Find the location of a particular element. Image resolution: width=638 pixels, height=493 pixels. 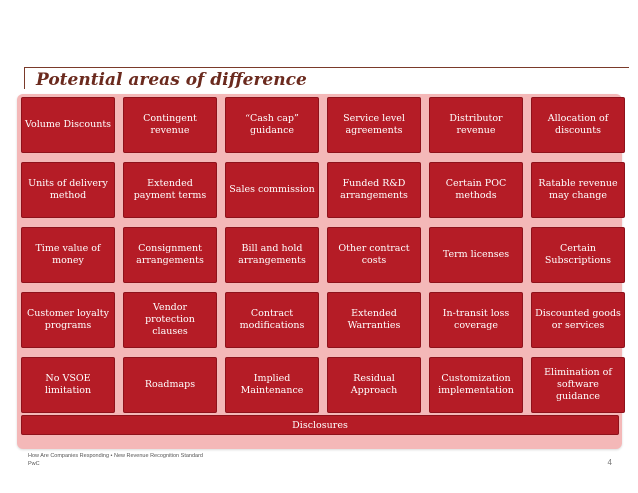

cell-r0-c4: Distributor revenue is located at coordinates (476, 125).